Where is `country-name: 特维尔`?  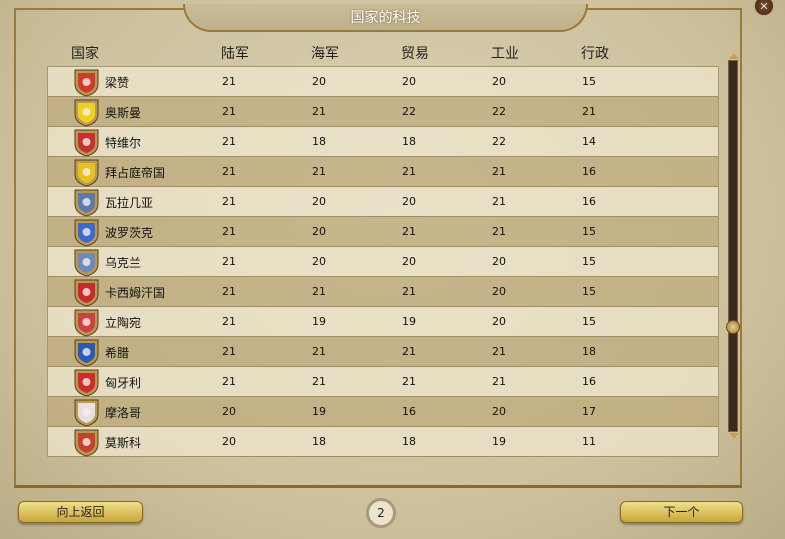
country-name: 特维尔 is located at coordinates (123, 143).